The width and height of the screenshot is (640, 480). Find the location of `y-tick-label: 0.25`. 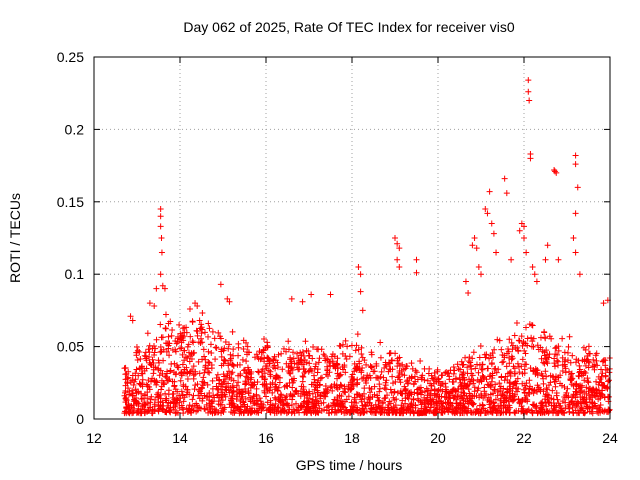

y-tick-label: 0.25 is located at coordinates (70, 57).